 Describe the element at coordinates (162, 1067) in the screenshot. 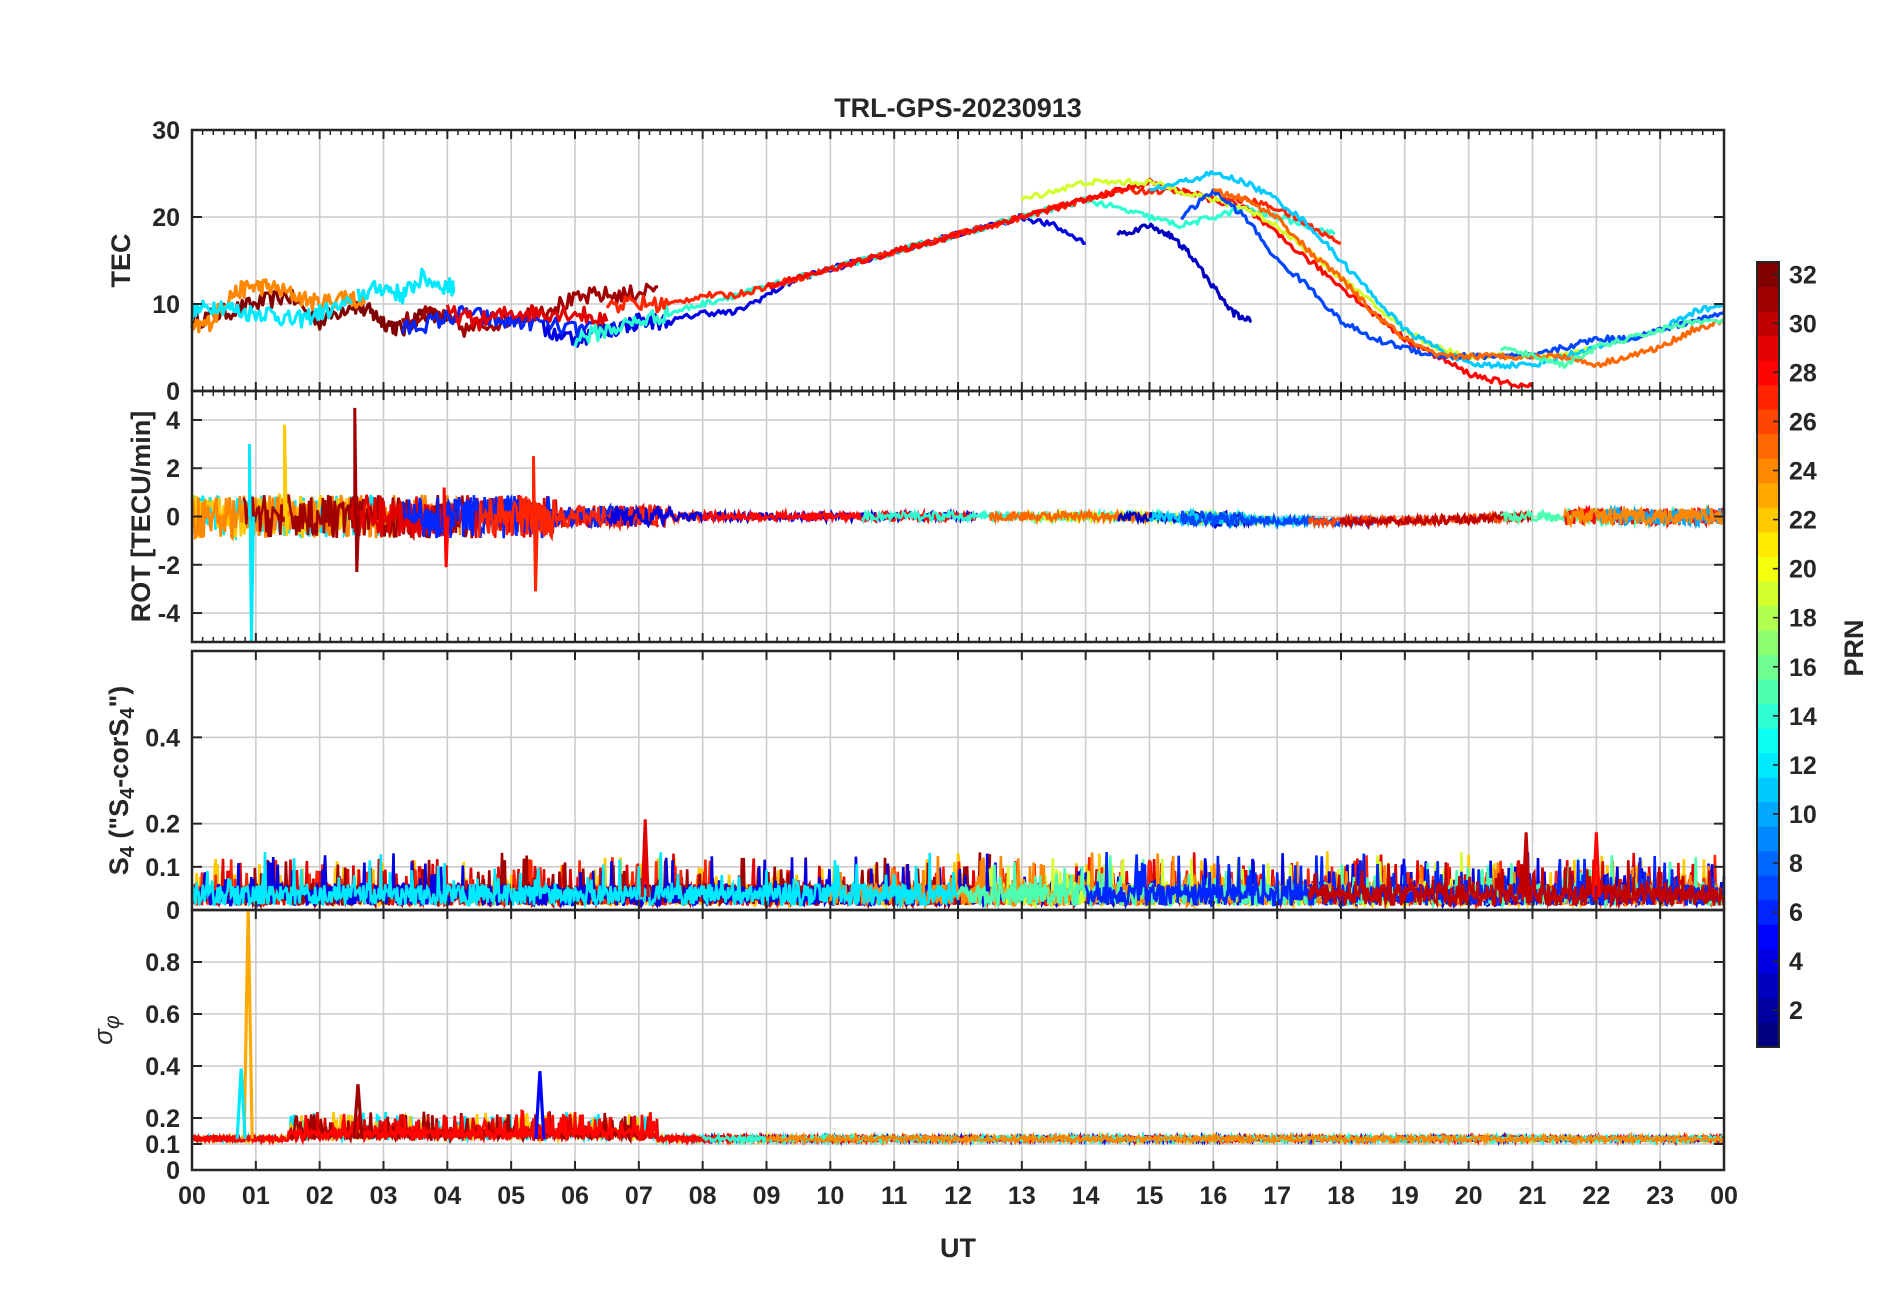

I see `y-tick-label: 0.4` at that location.